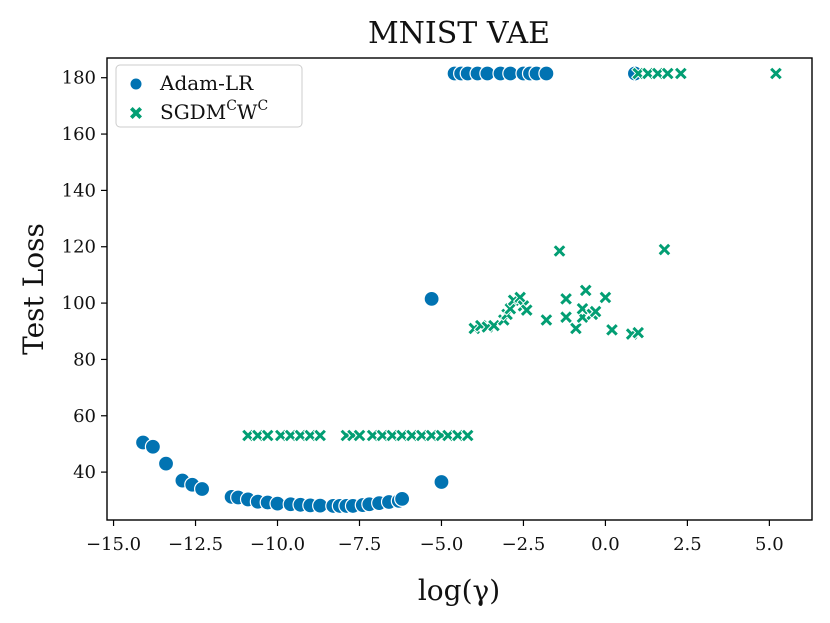 This screenshot has width=830, height=623. Describe the element at coordinates (79, 78) in the screenshot. I see `y-tick-label: 180` at that location.